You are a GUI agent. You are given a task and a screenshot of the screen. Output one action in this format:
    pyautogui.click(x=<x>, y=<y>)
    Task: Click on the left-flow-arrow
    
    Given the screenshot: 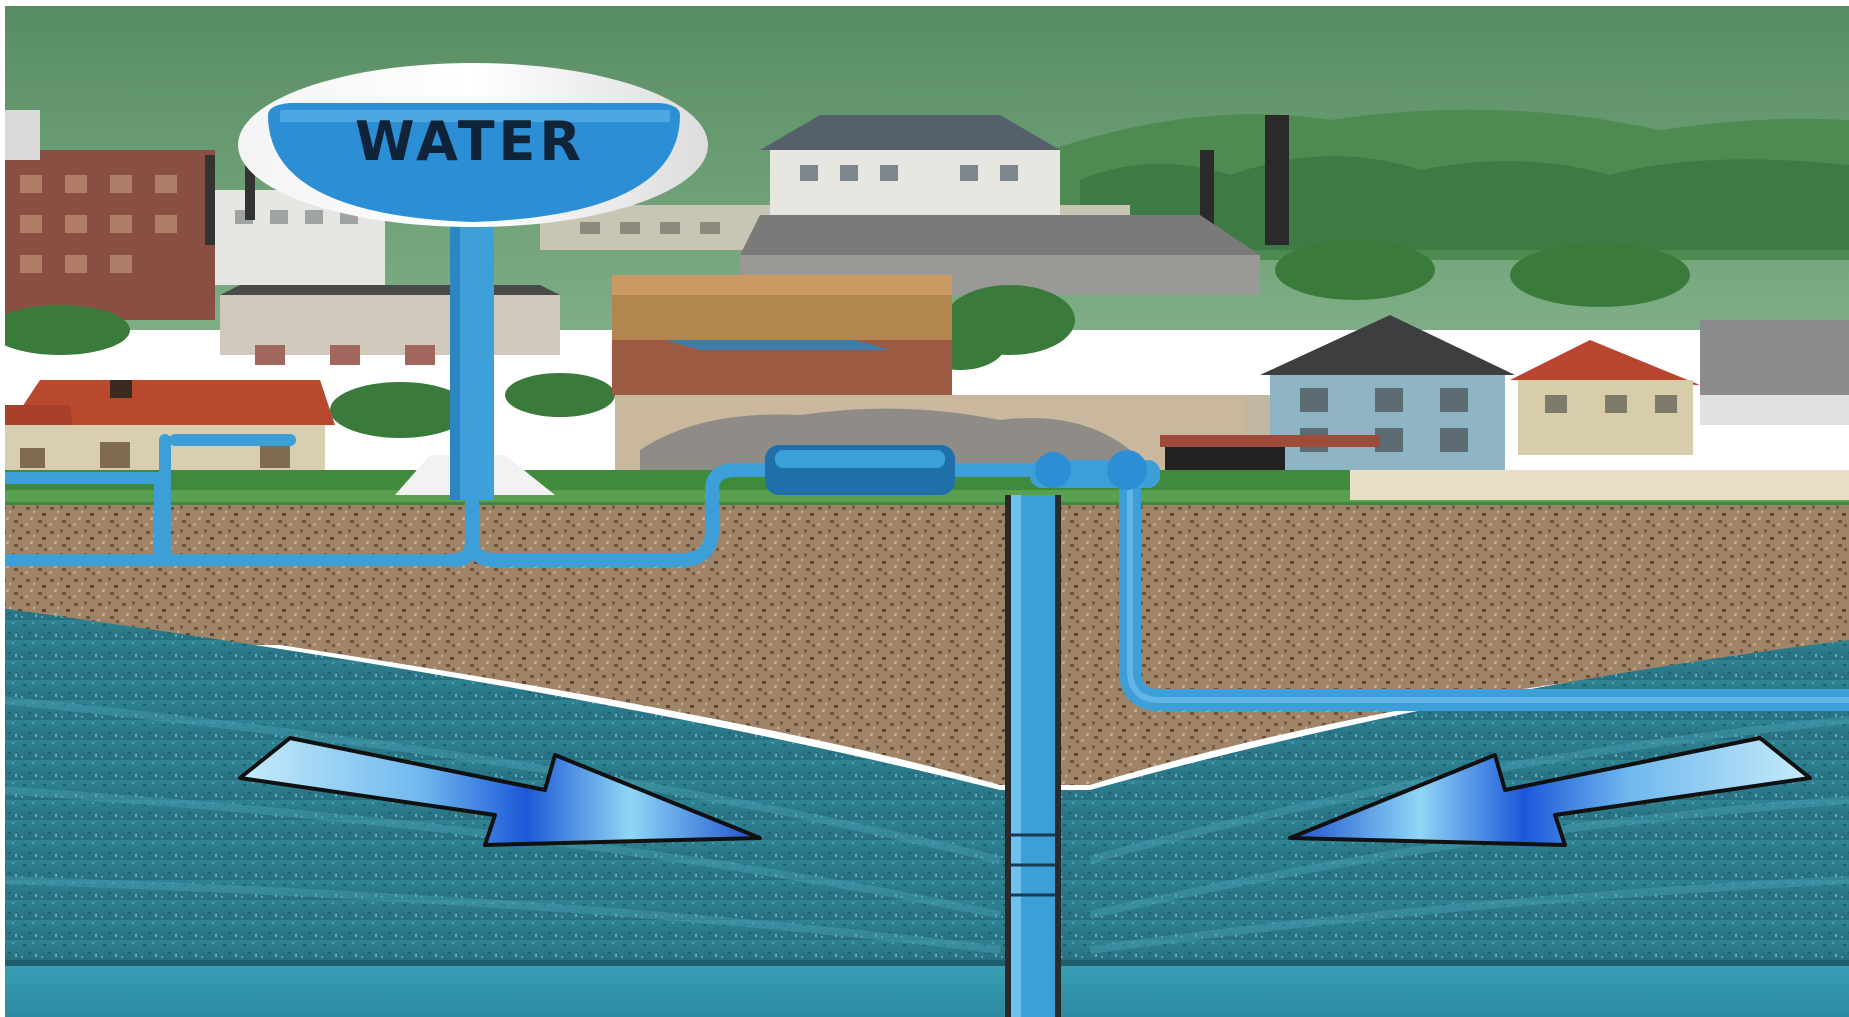 What is the action you would take?
    pyautogui.click(x=500, y=791)
    